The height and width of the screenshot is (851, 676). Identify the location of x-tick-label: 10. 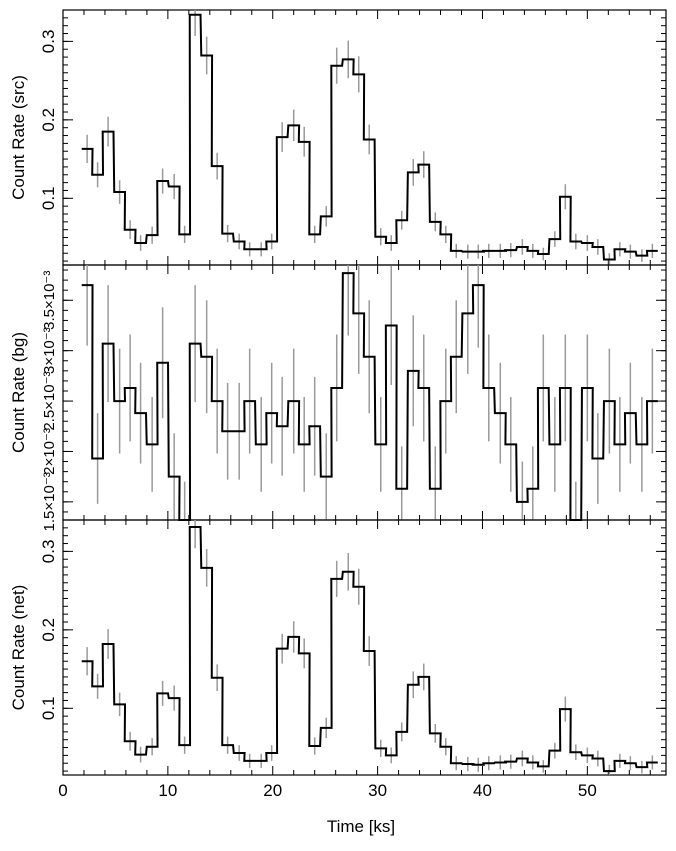
(167, 790).